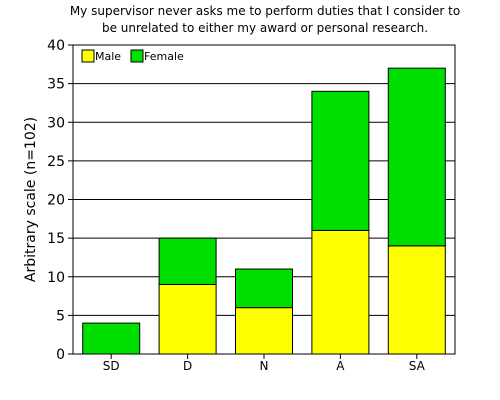 The width and height of the screenshot is (500, 400). Describe the element at coordinates (31, 199) in the screenshot. I see `y-axis-label: Arbitrary scale (n=102)` at that location.